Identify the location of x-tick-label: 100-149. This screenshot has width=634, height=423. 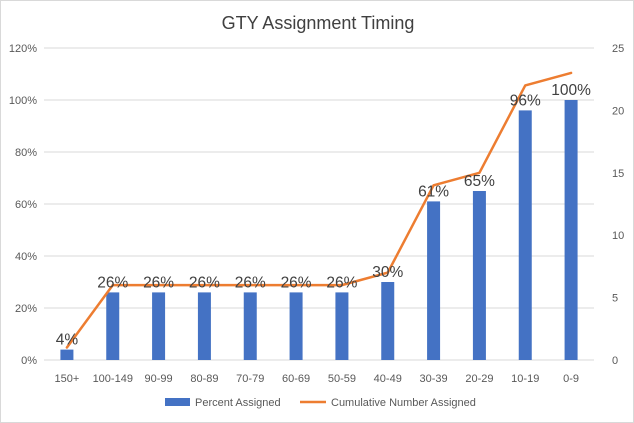
(113, 379).